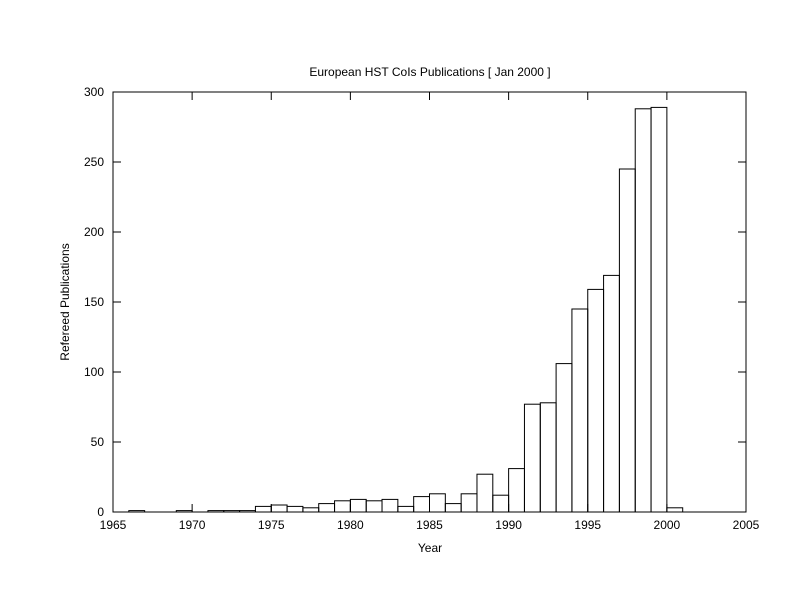  I want to click on x-tick-label-1980: 1980, so click(350, 525).